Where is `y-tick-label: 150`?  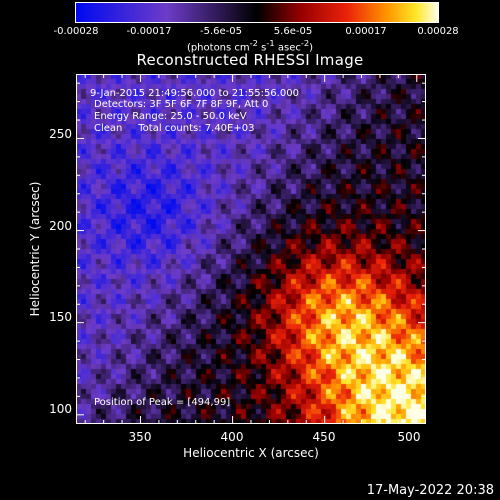
y-tick-label: 150 is located at coordinates (60, 317).